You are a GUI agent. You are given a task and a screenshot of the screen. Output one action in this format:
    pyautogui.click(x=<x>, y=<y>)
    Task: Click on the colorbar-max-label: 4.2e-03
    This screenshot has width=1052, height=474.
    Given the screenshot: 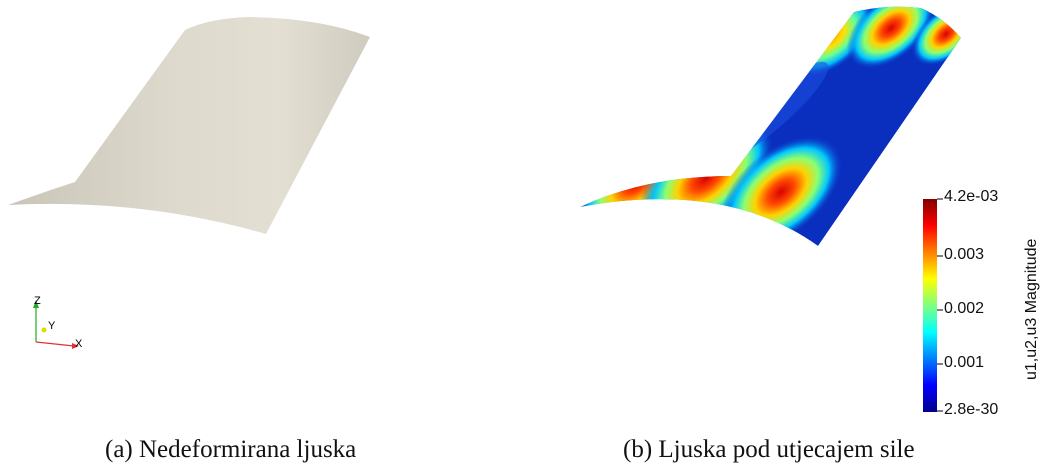 What is the action you would take?
    pyautogui.click(x=971, y=196)
    